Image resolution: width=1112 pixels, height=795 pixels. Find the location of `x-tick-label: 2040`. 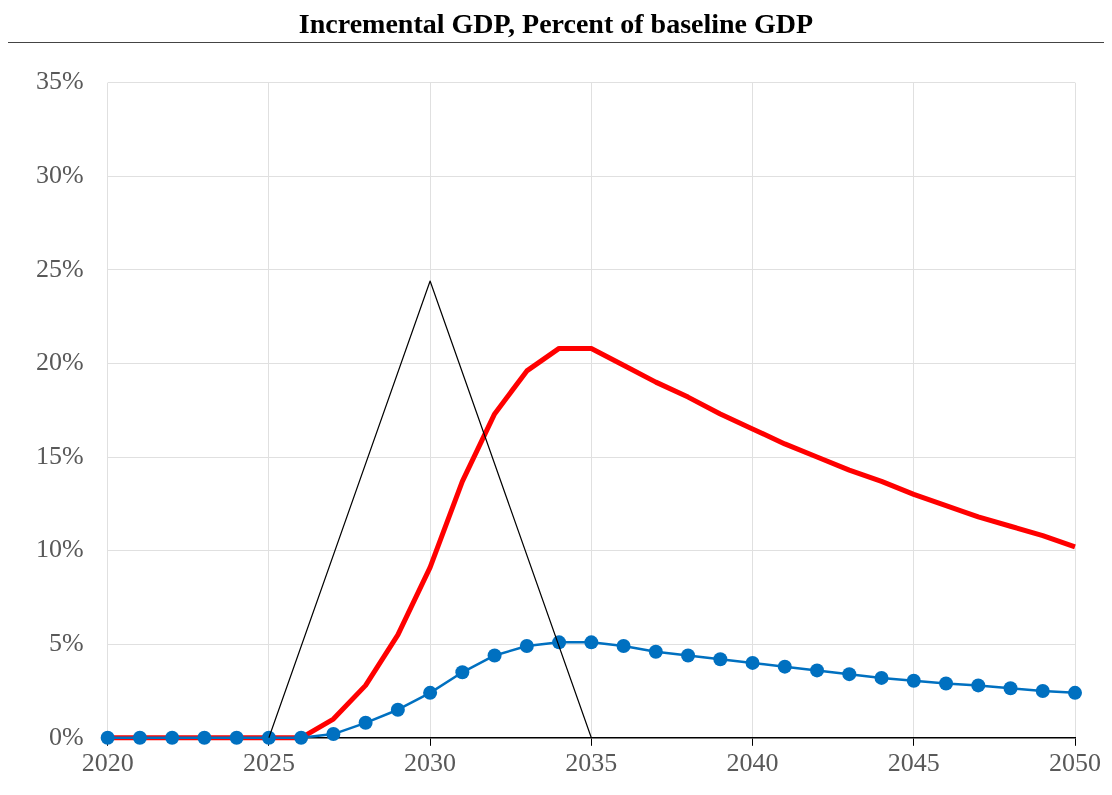

x-tick-label: 2040 is located at coordinates (752, 763).